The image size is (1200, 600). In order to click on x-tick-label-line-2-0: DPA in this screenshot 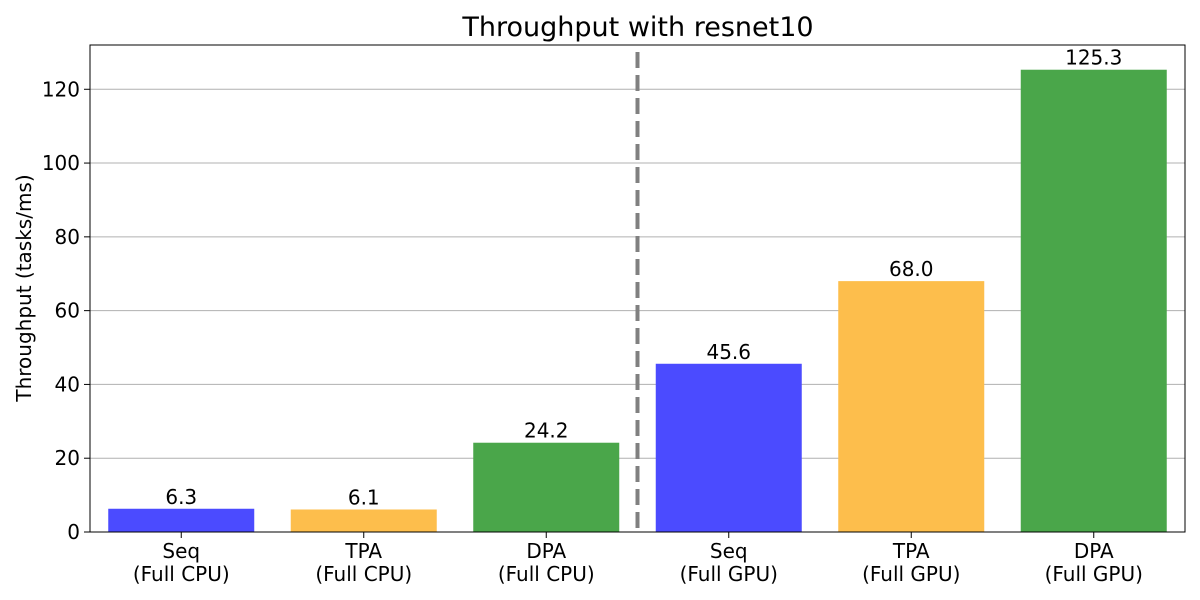, I will do `click(546, 551)`.